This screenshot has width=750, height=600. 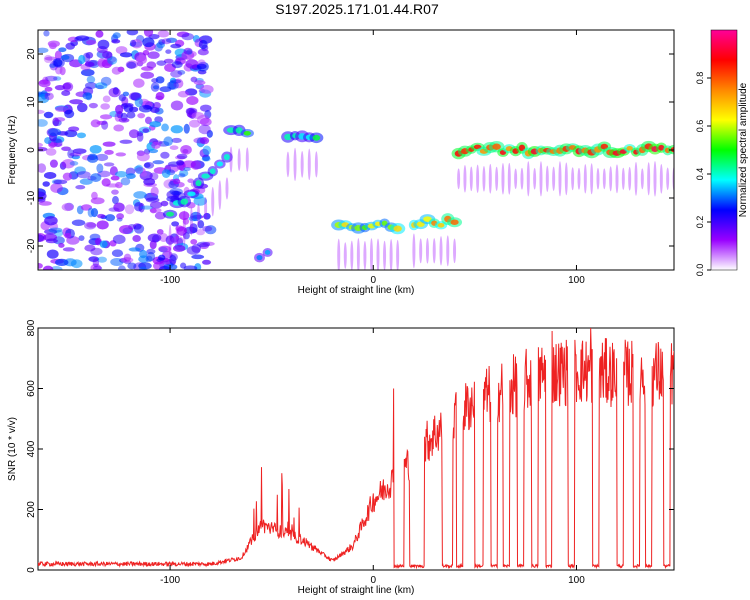 I want to click on y-tick-label: 800, so click(x=31, y=327).